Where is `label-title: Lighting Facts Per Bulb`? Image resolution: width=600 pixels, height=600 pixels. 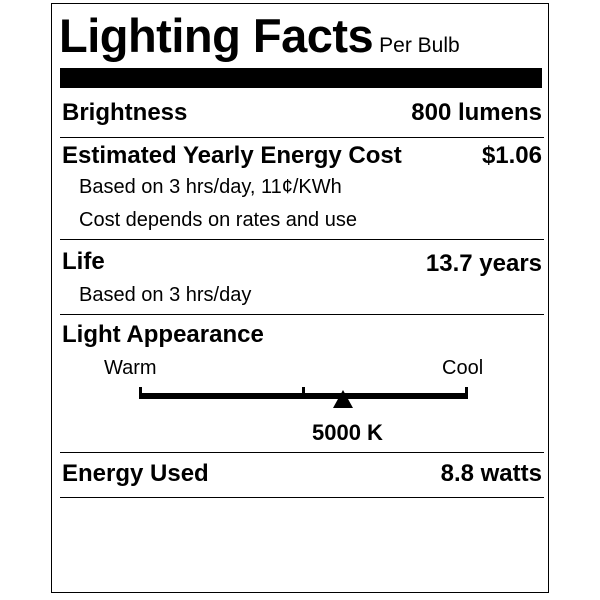 label-title: Lighting Facts Per Bulb is located at coordinates (259, 35).